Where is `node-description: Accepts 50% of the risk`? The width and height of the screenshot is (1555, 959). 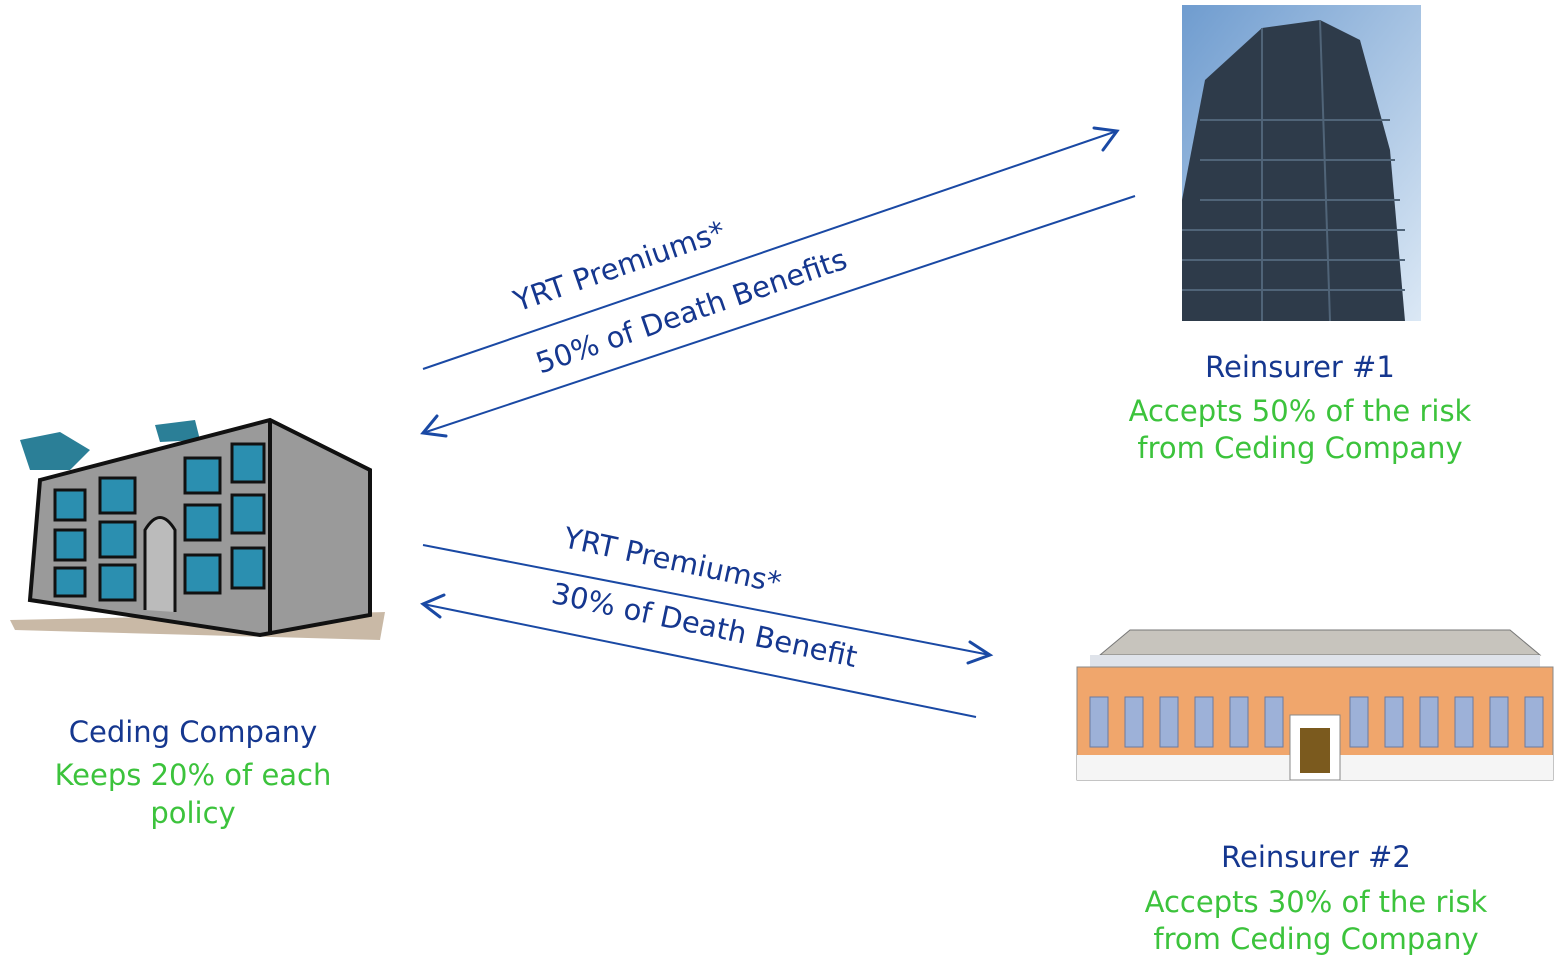
node-description: Accepts 50% of the risk is located at coordinates (1300, 411).